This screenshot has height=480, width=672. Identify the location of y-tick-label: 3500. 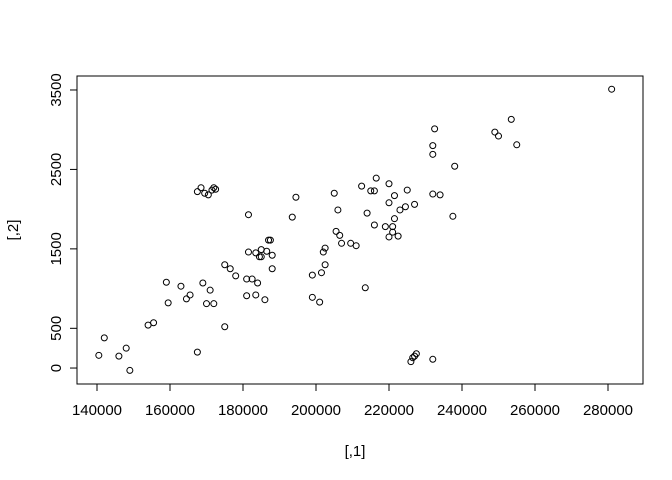
(56, 89).